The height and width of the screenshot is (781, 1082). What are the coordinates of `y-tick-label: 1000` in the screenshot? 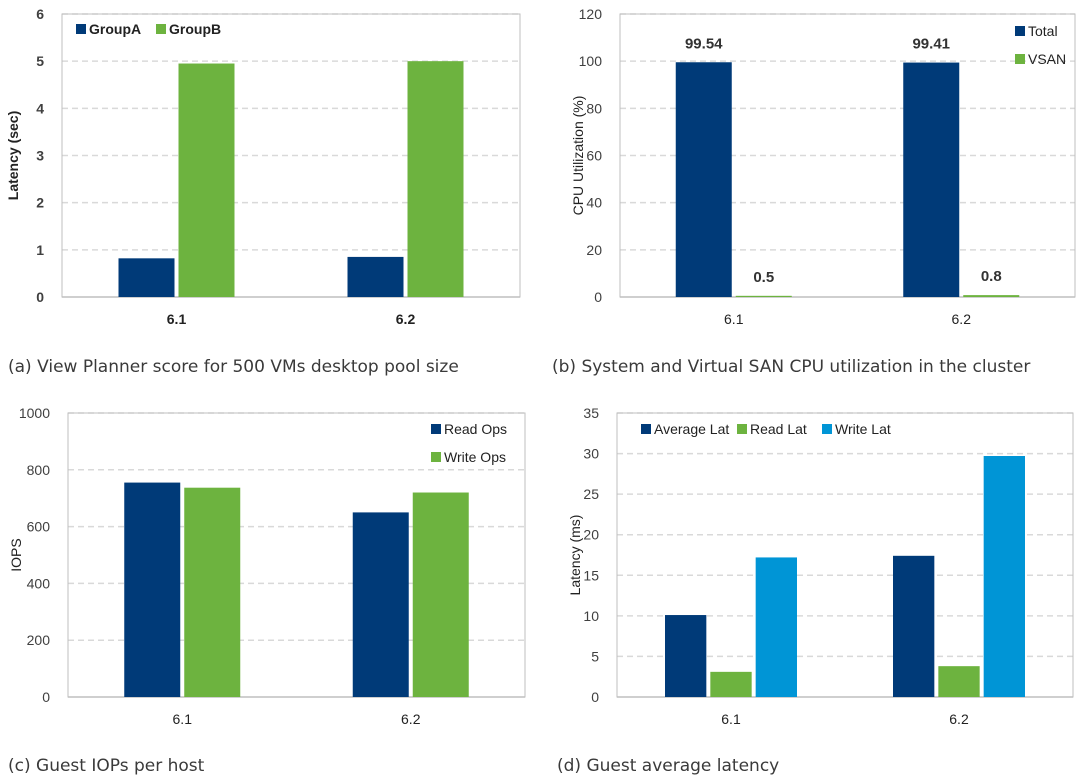 It's located at (34, 413).